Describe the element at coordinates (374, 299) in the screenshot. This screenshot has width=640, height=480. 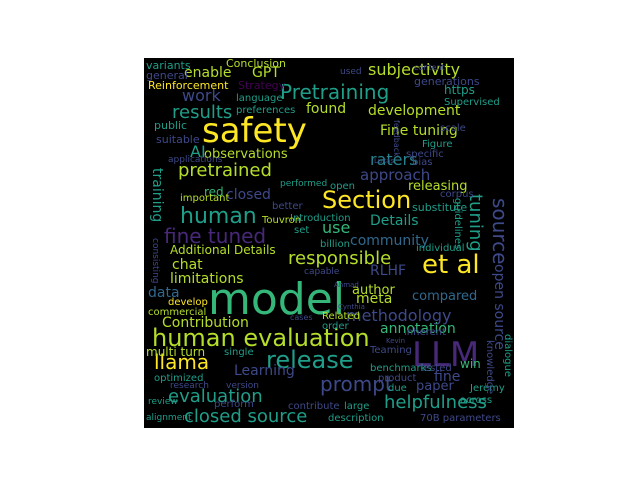
I see `word: meta` at that location.